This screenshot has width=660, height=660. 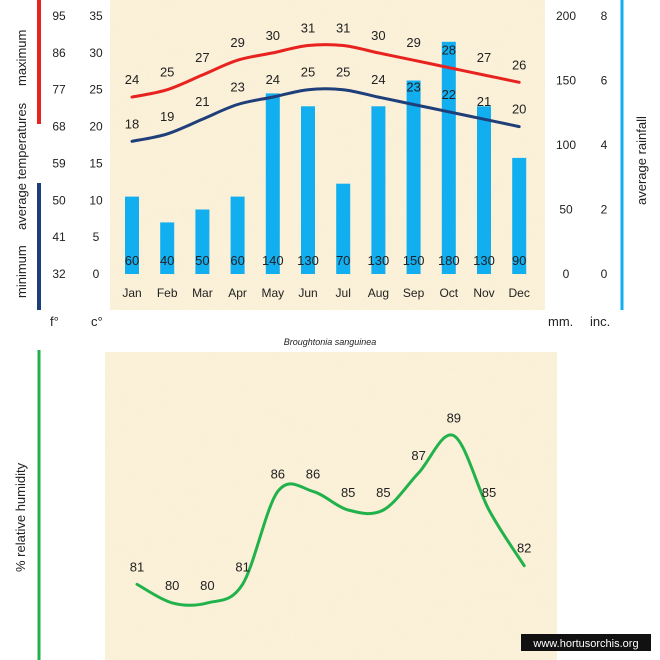 What do you see at coordinates (560, 321) in the screenshot?
I see `unit-mm: mm.` at bounding box center [560, 321].